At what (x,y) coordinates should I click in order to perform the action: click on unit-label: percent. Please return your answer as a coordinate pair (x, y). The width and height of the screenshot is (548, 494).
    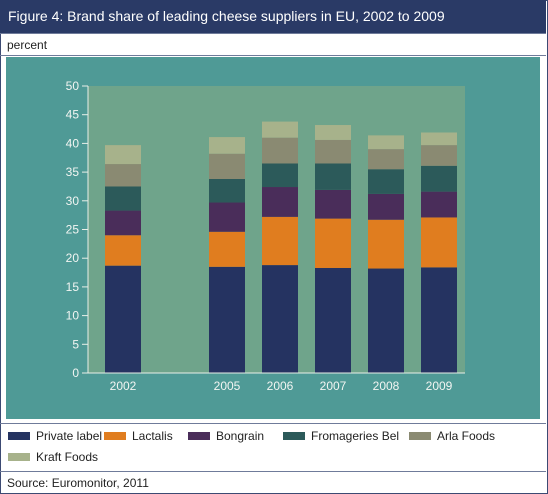
    Looking at the image, I should click on (27, 45).